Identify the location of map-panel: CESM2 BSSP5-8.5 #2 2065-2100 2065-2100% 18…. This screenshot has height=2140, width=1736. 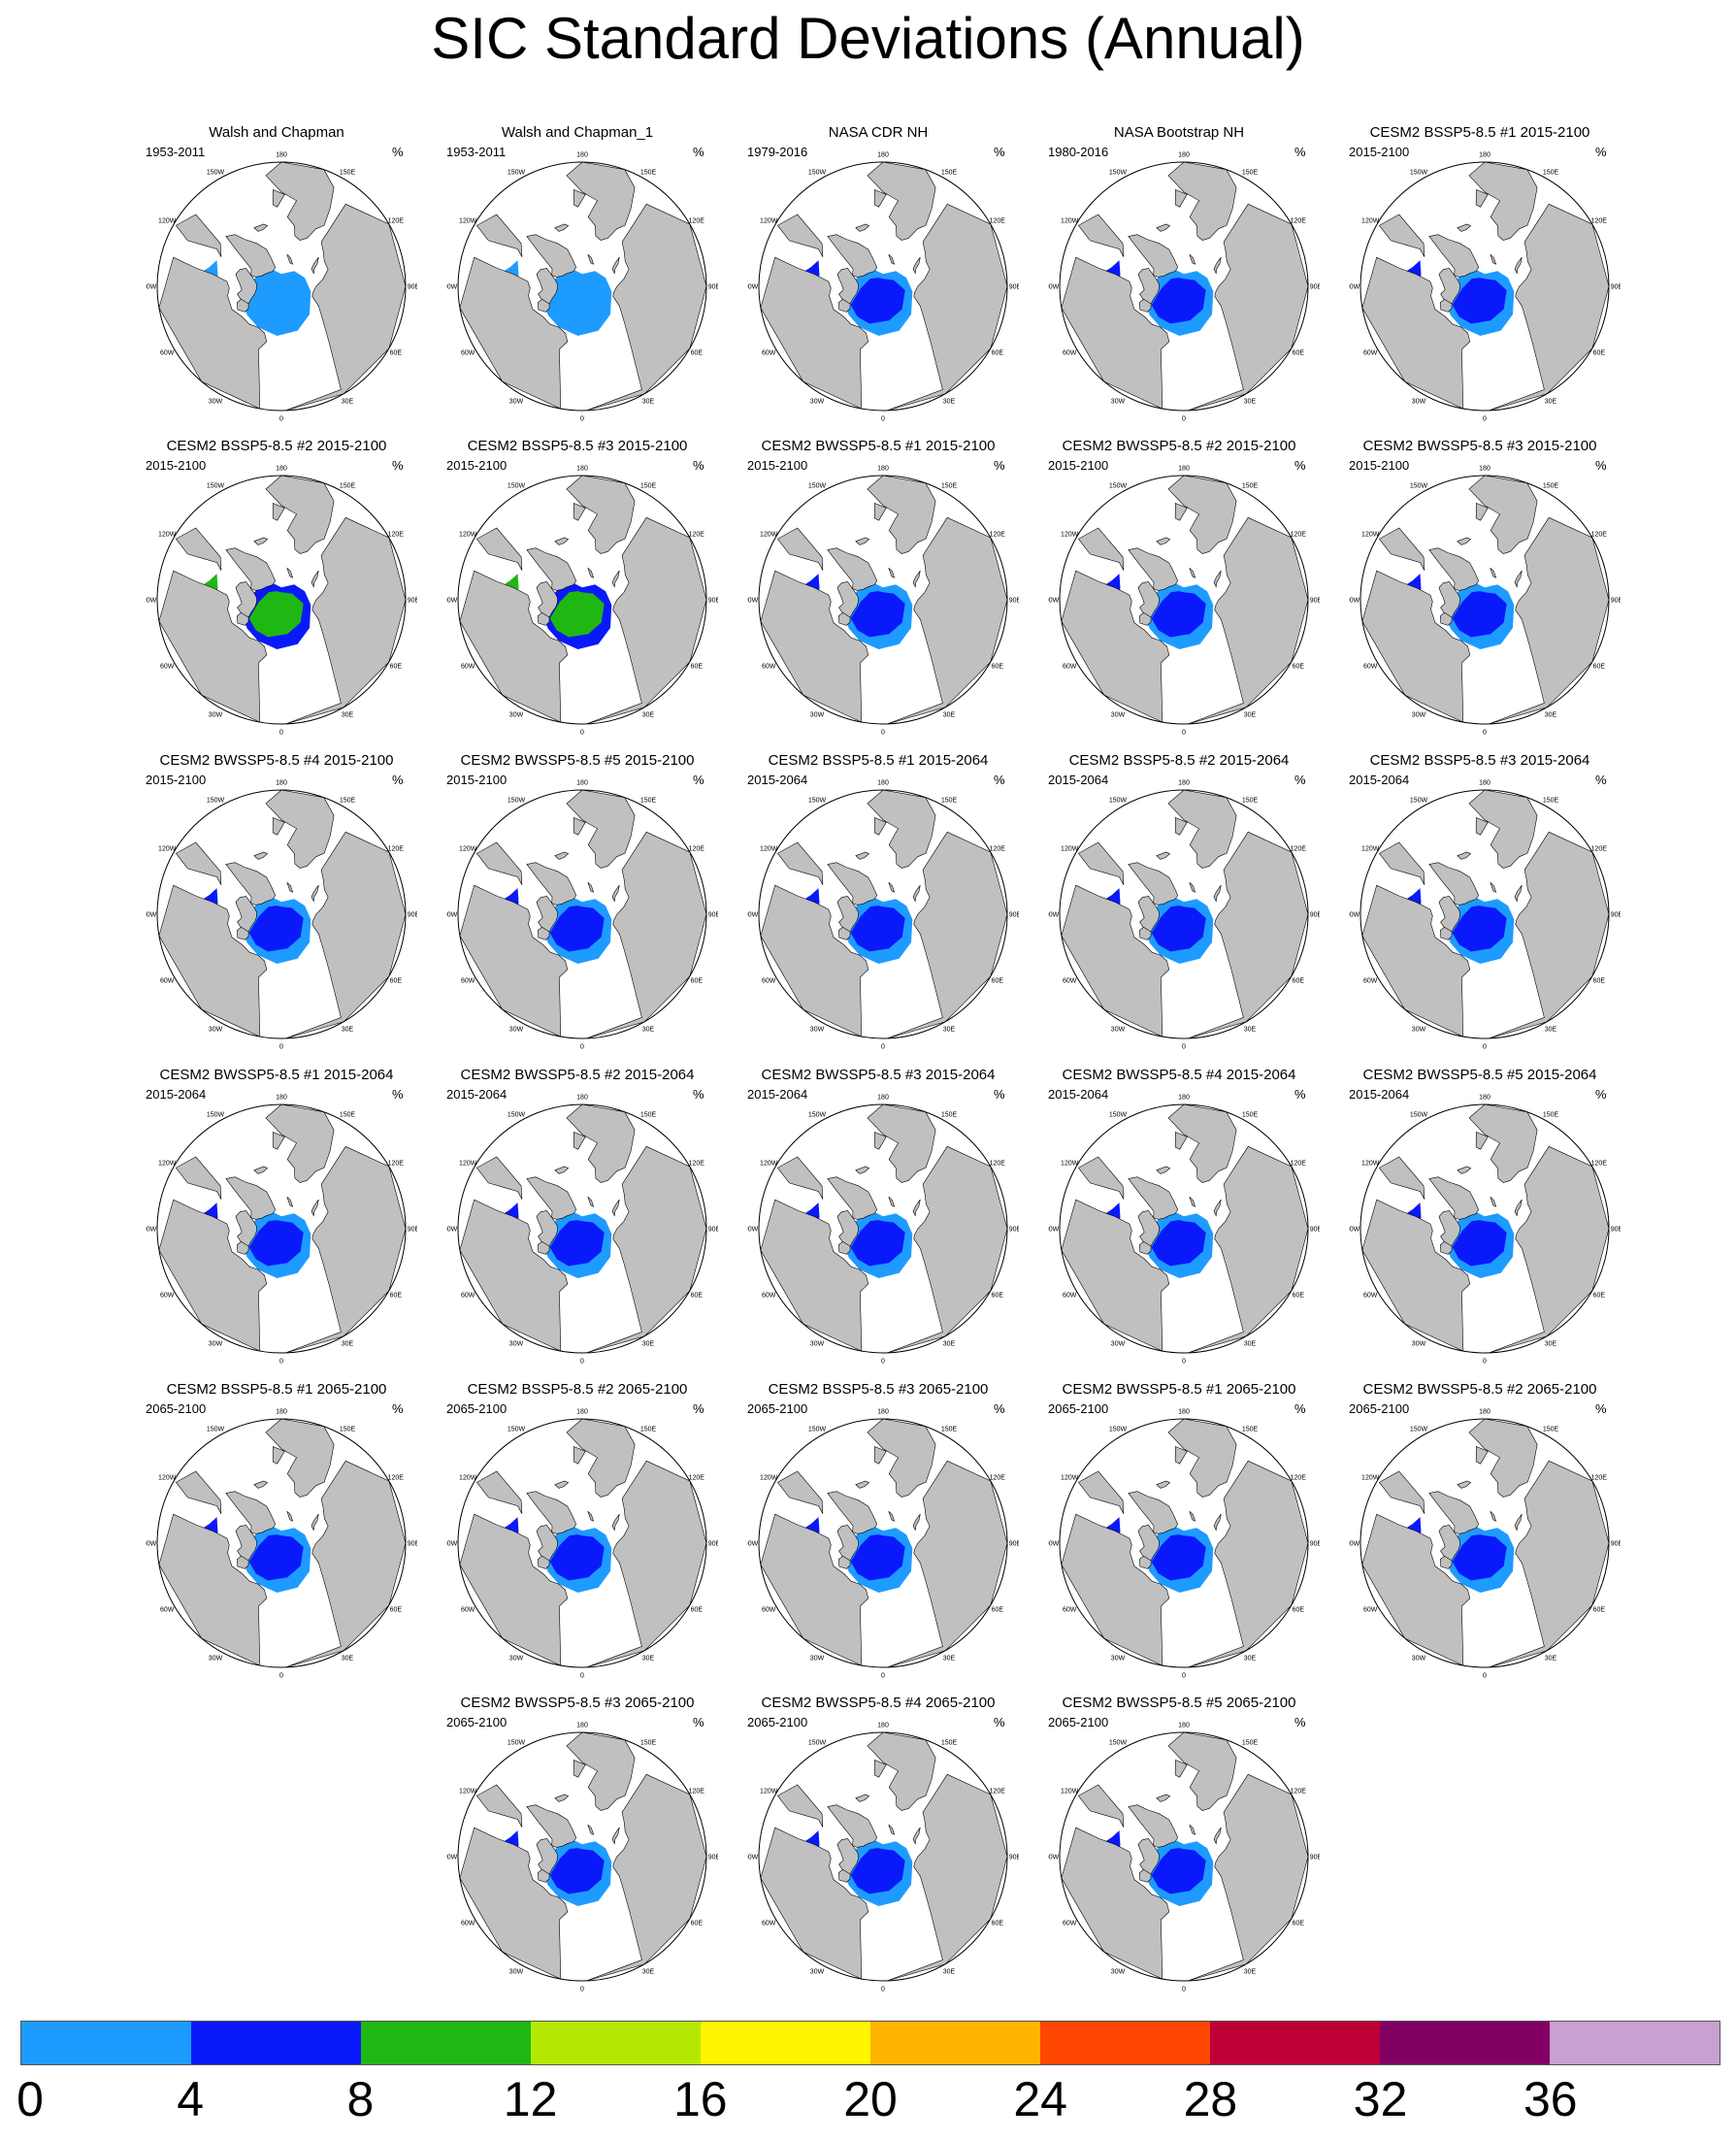
(577, 1535).